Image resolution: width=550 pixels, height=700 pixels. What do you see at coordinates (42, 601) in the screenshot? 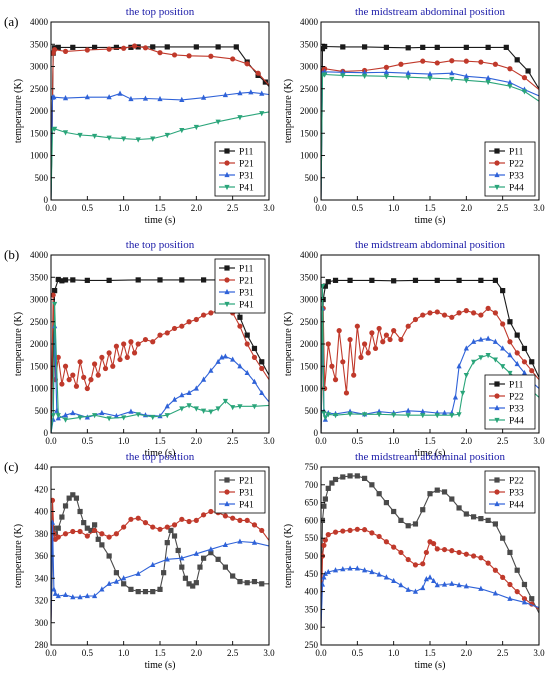
I see `y-tick-label: 320` at bounding box center [42, 601].